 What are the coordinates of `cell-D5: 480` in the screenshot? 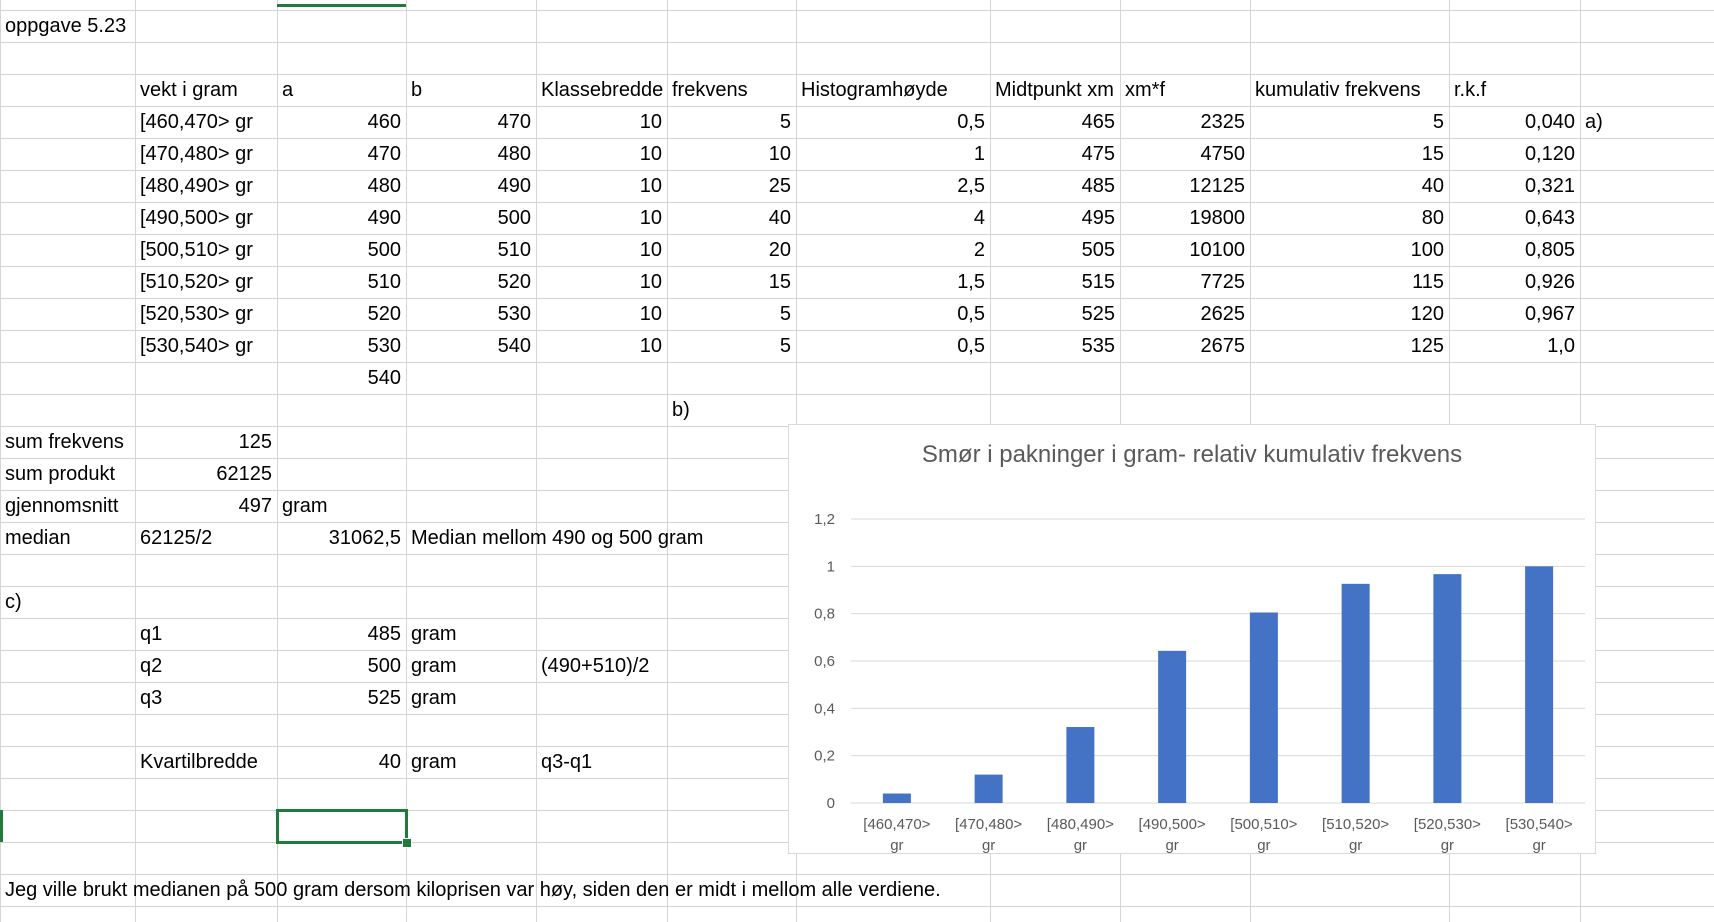 It's located at (514, 154).